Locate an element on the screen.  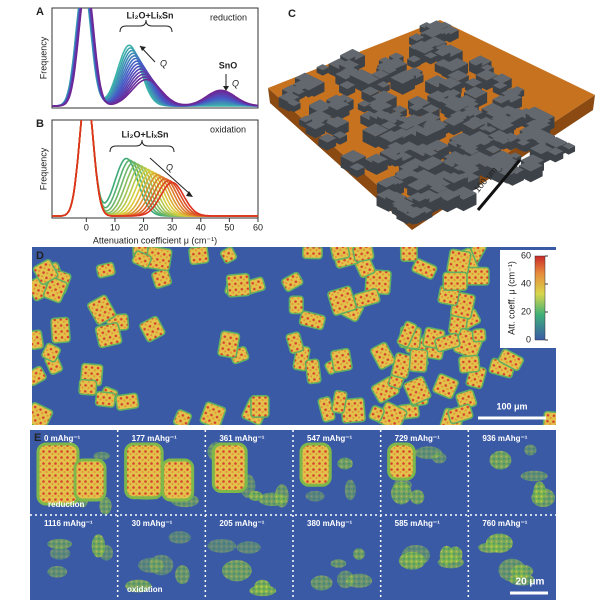
process-label: oxidation is located at coordinates (145, 589).